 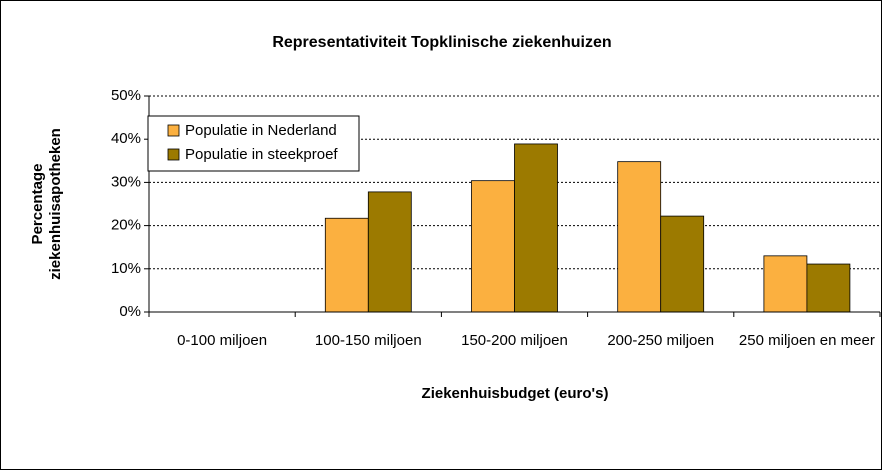 I want to click on y-tick-label: 40%, so click(x=126, y=138).